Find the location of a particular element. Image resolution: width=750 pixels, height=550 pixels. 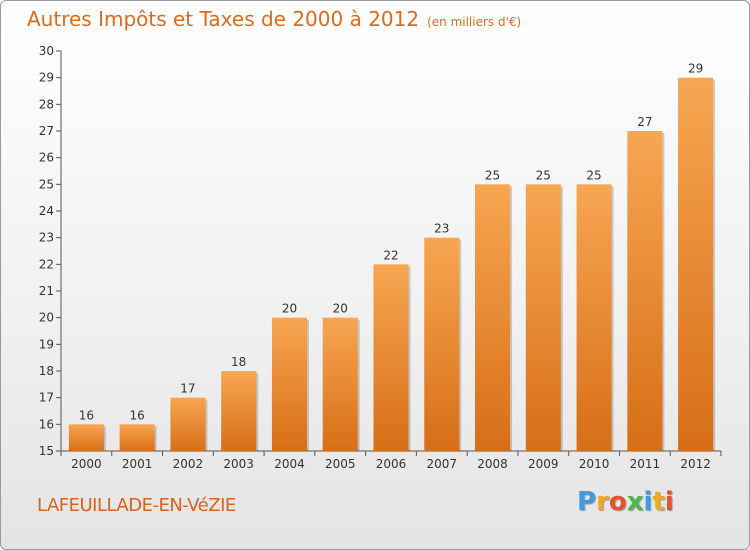

chart-unit: (en milliers d'€) is located at coordinates (474, 22).